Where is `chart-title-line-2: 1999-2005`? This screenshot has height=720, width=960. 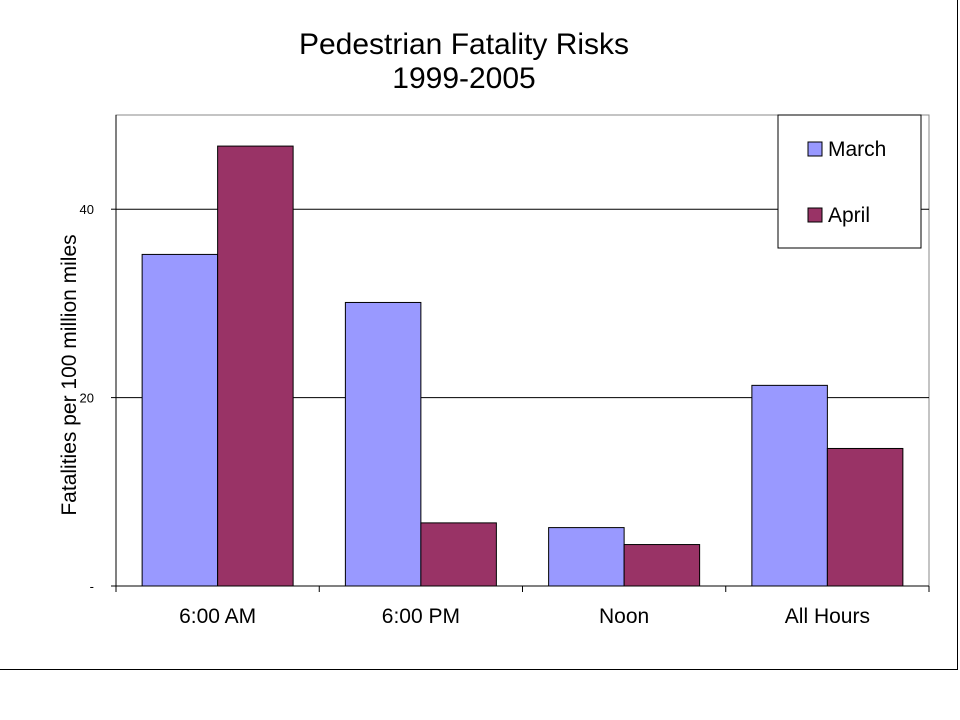 chart-title-line-2: 1999-2005 is located at coordinates (463, 78).